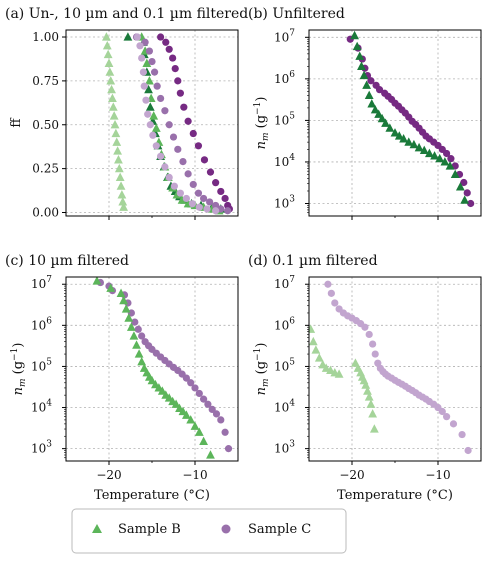 This screenshot has height=575, width=500. Describe the element at coordinates (284, 78) in the screenshot. I see `y-tick-label: 10⁶` at that location.